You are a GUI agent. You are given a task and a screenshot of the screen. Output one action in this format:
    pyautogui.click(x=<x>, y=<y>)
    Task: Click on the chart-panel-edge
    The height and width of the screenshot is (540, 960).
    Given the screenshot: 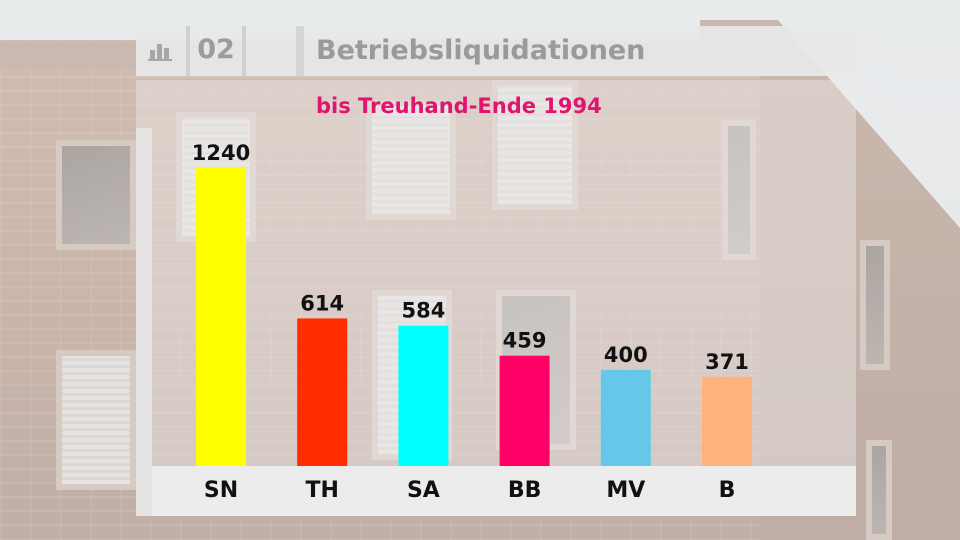 What is the action you would take?
    pyautogui.click(x=144, y=322)
    